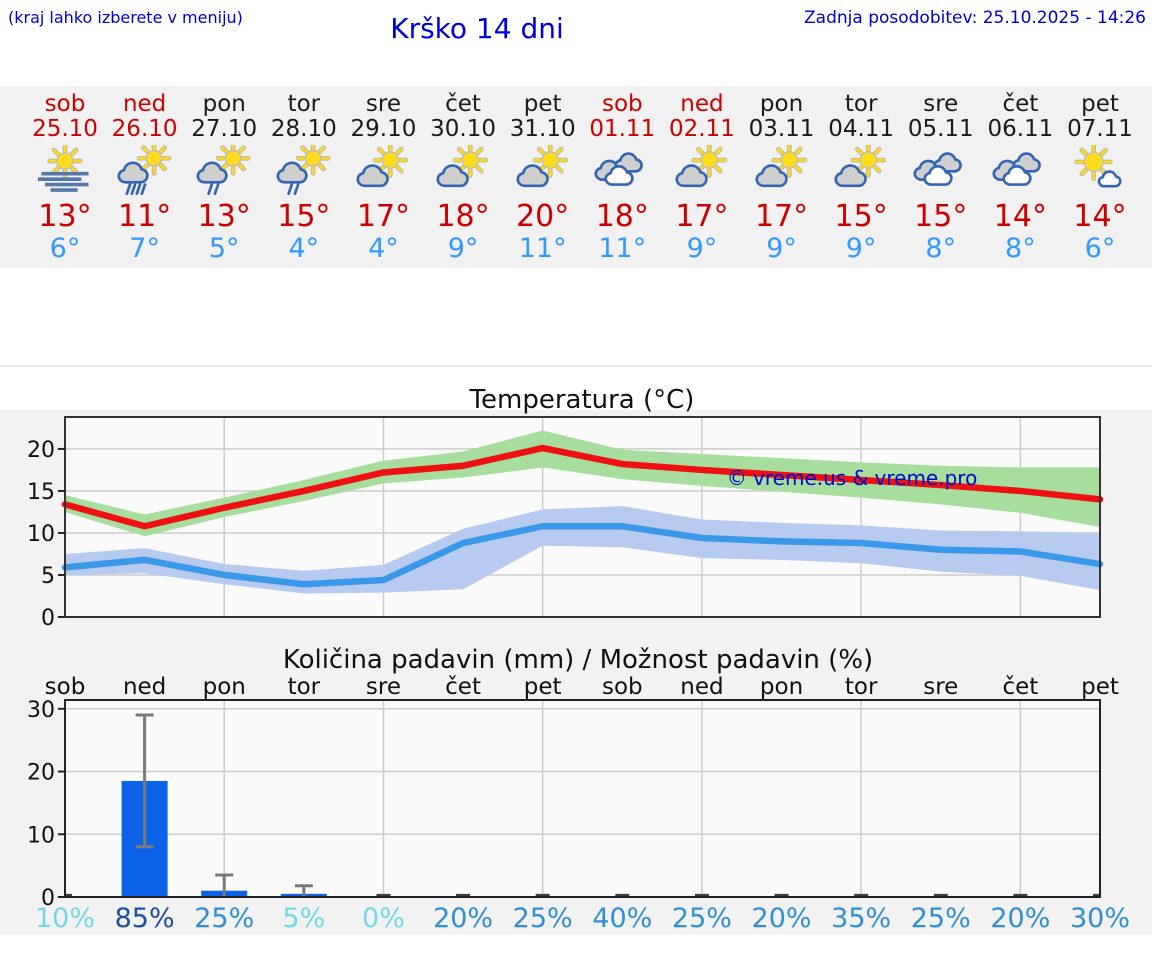 This screenshot has width=1152, height=975. I want to click on day-name: sob, so click(65, 104).